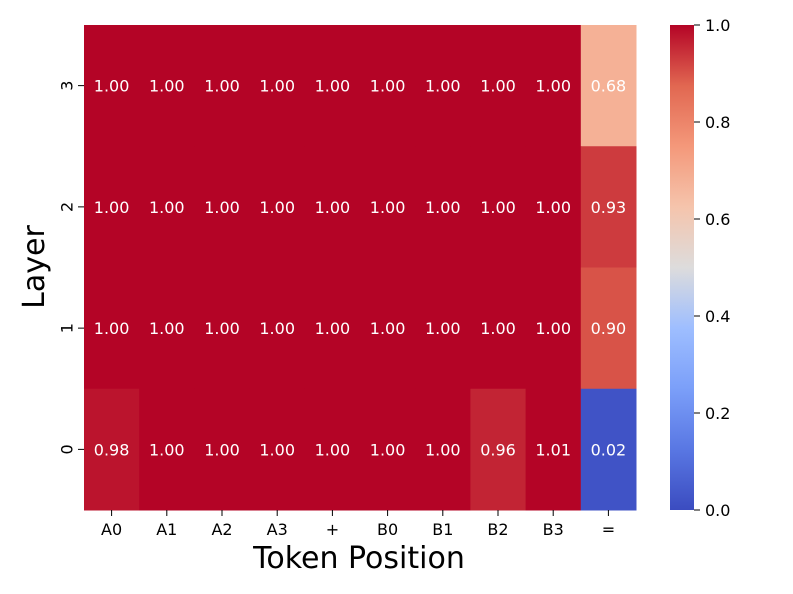  What do you see at coordinates (34, 267) in the screenshot?
I see `y-axis-label: Layer` at bounding box center [34, 267].